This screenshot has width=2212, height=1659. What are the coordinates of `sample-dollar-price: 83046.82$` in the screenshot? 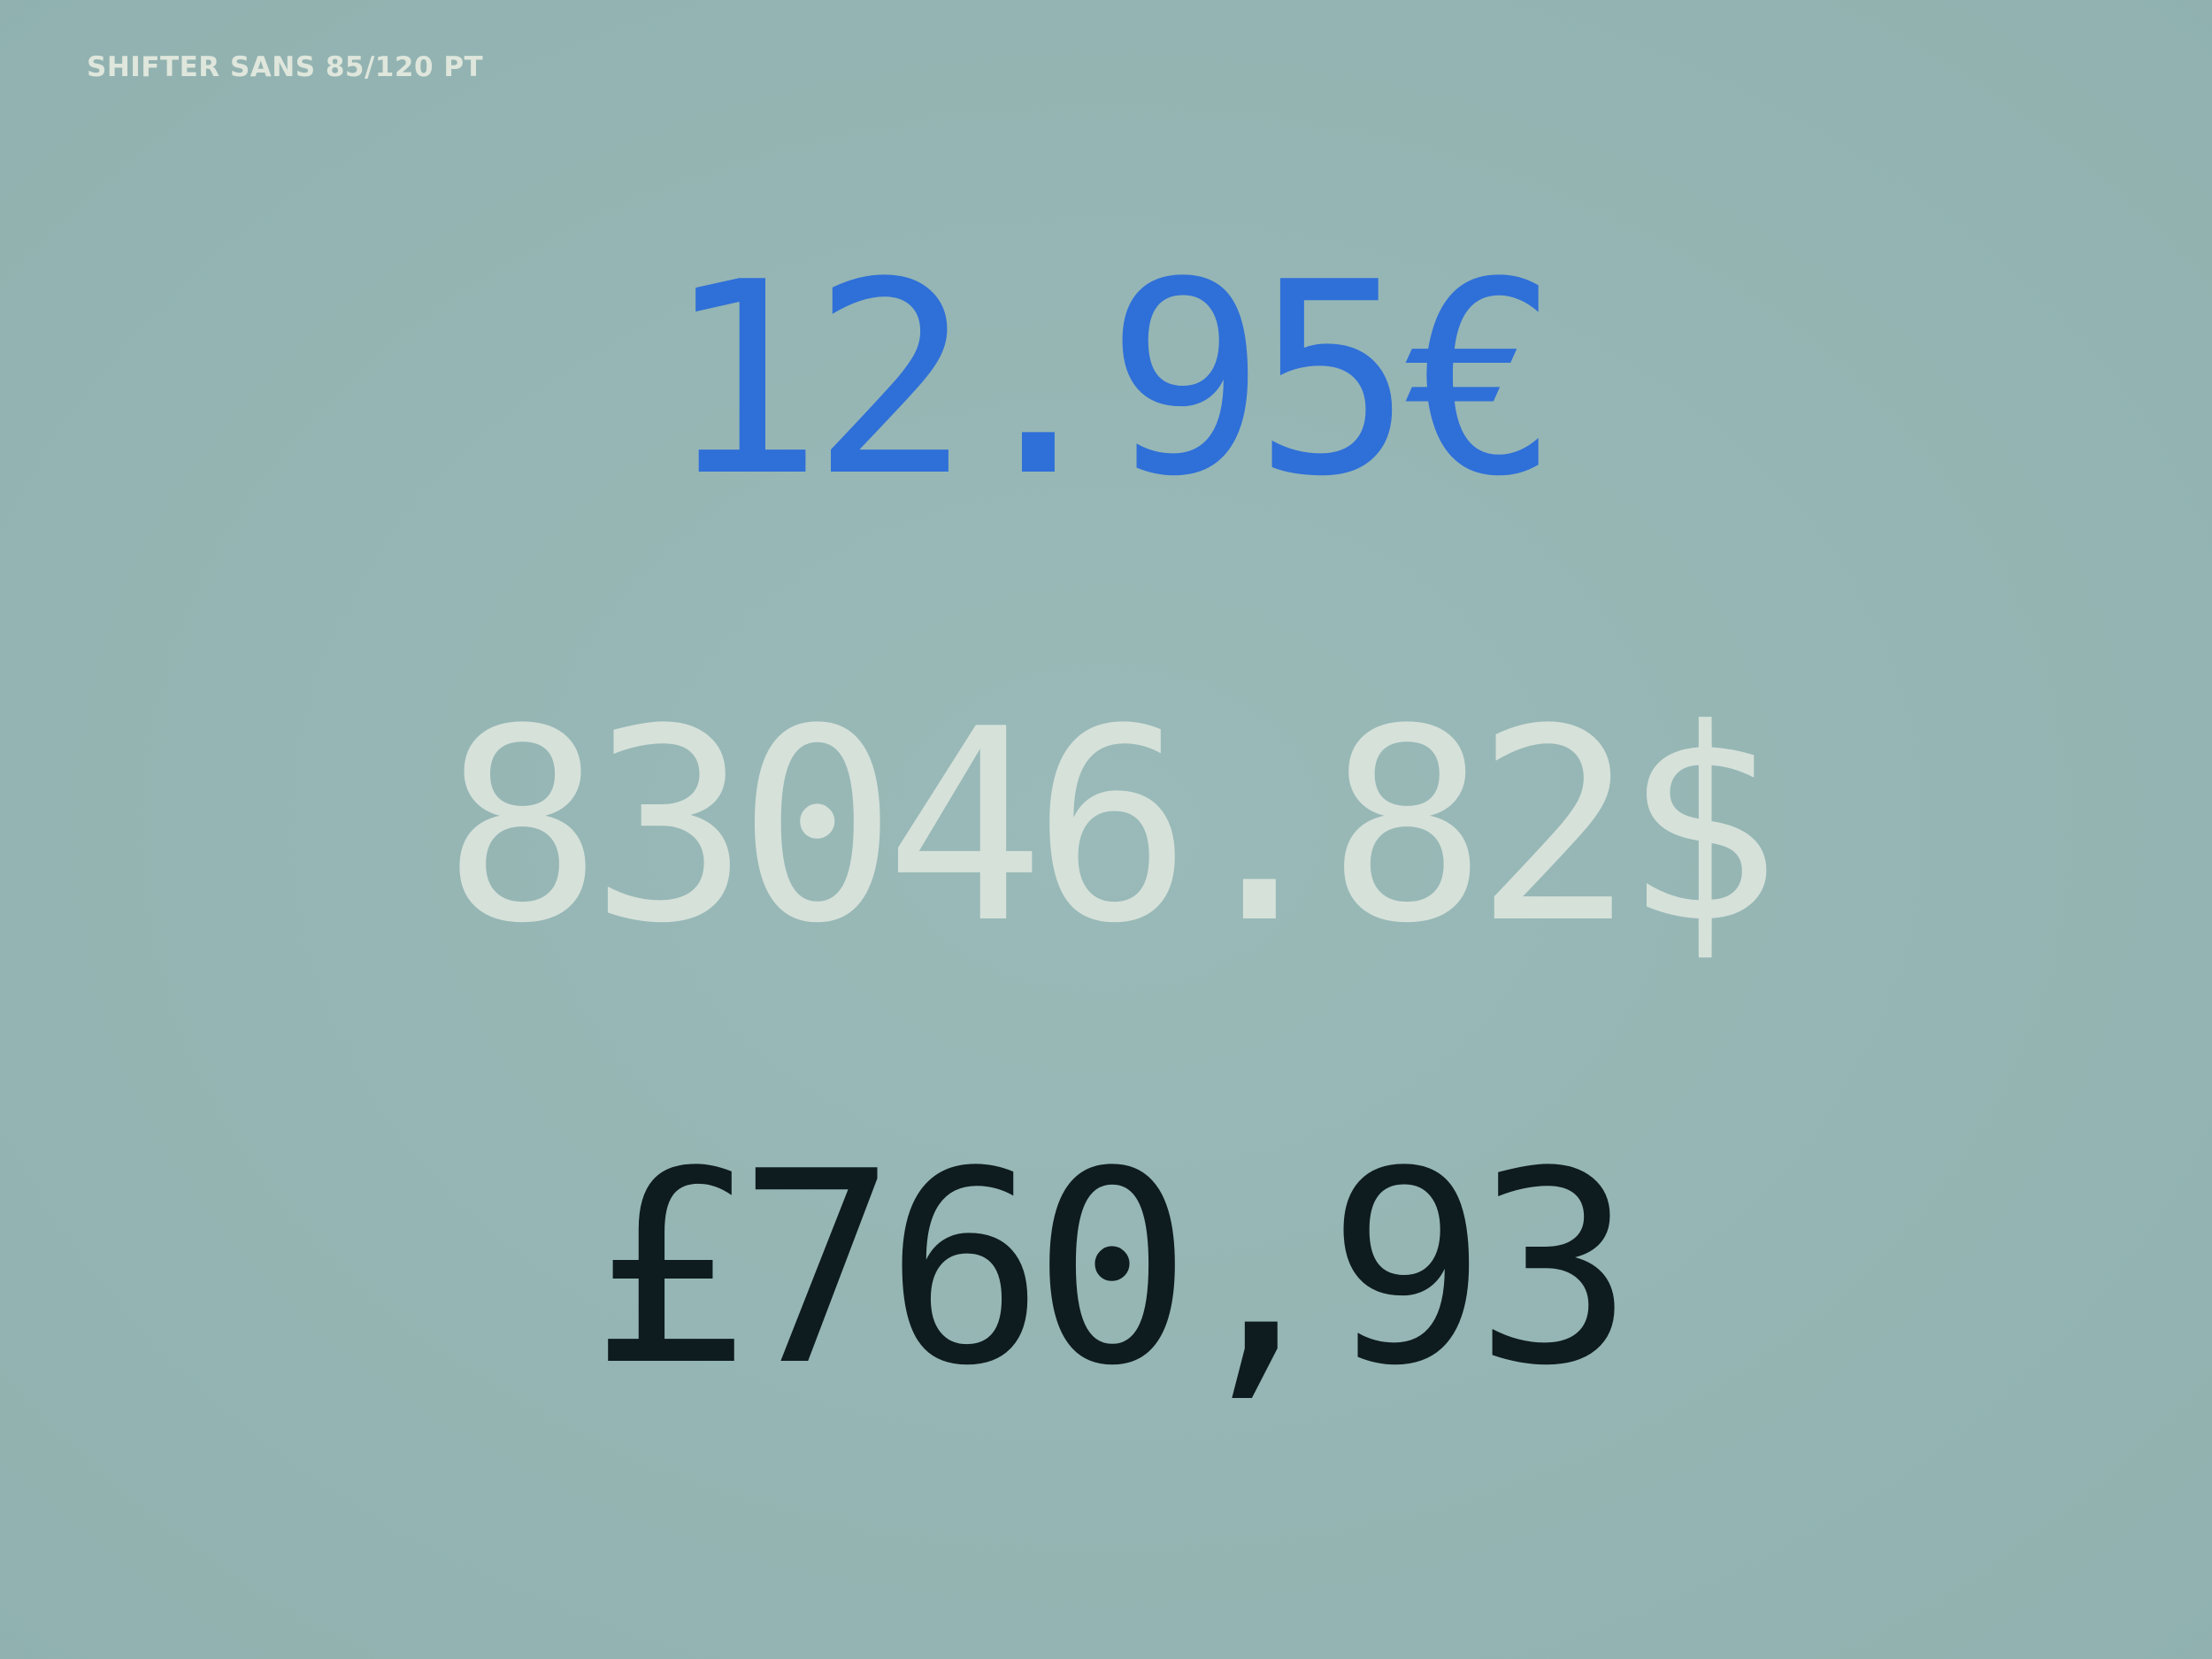 It's located at (1112, 826).